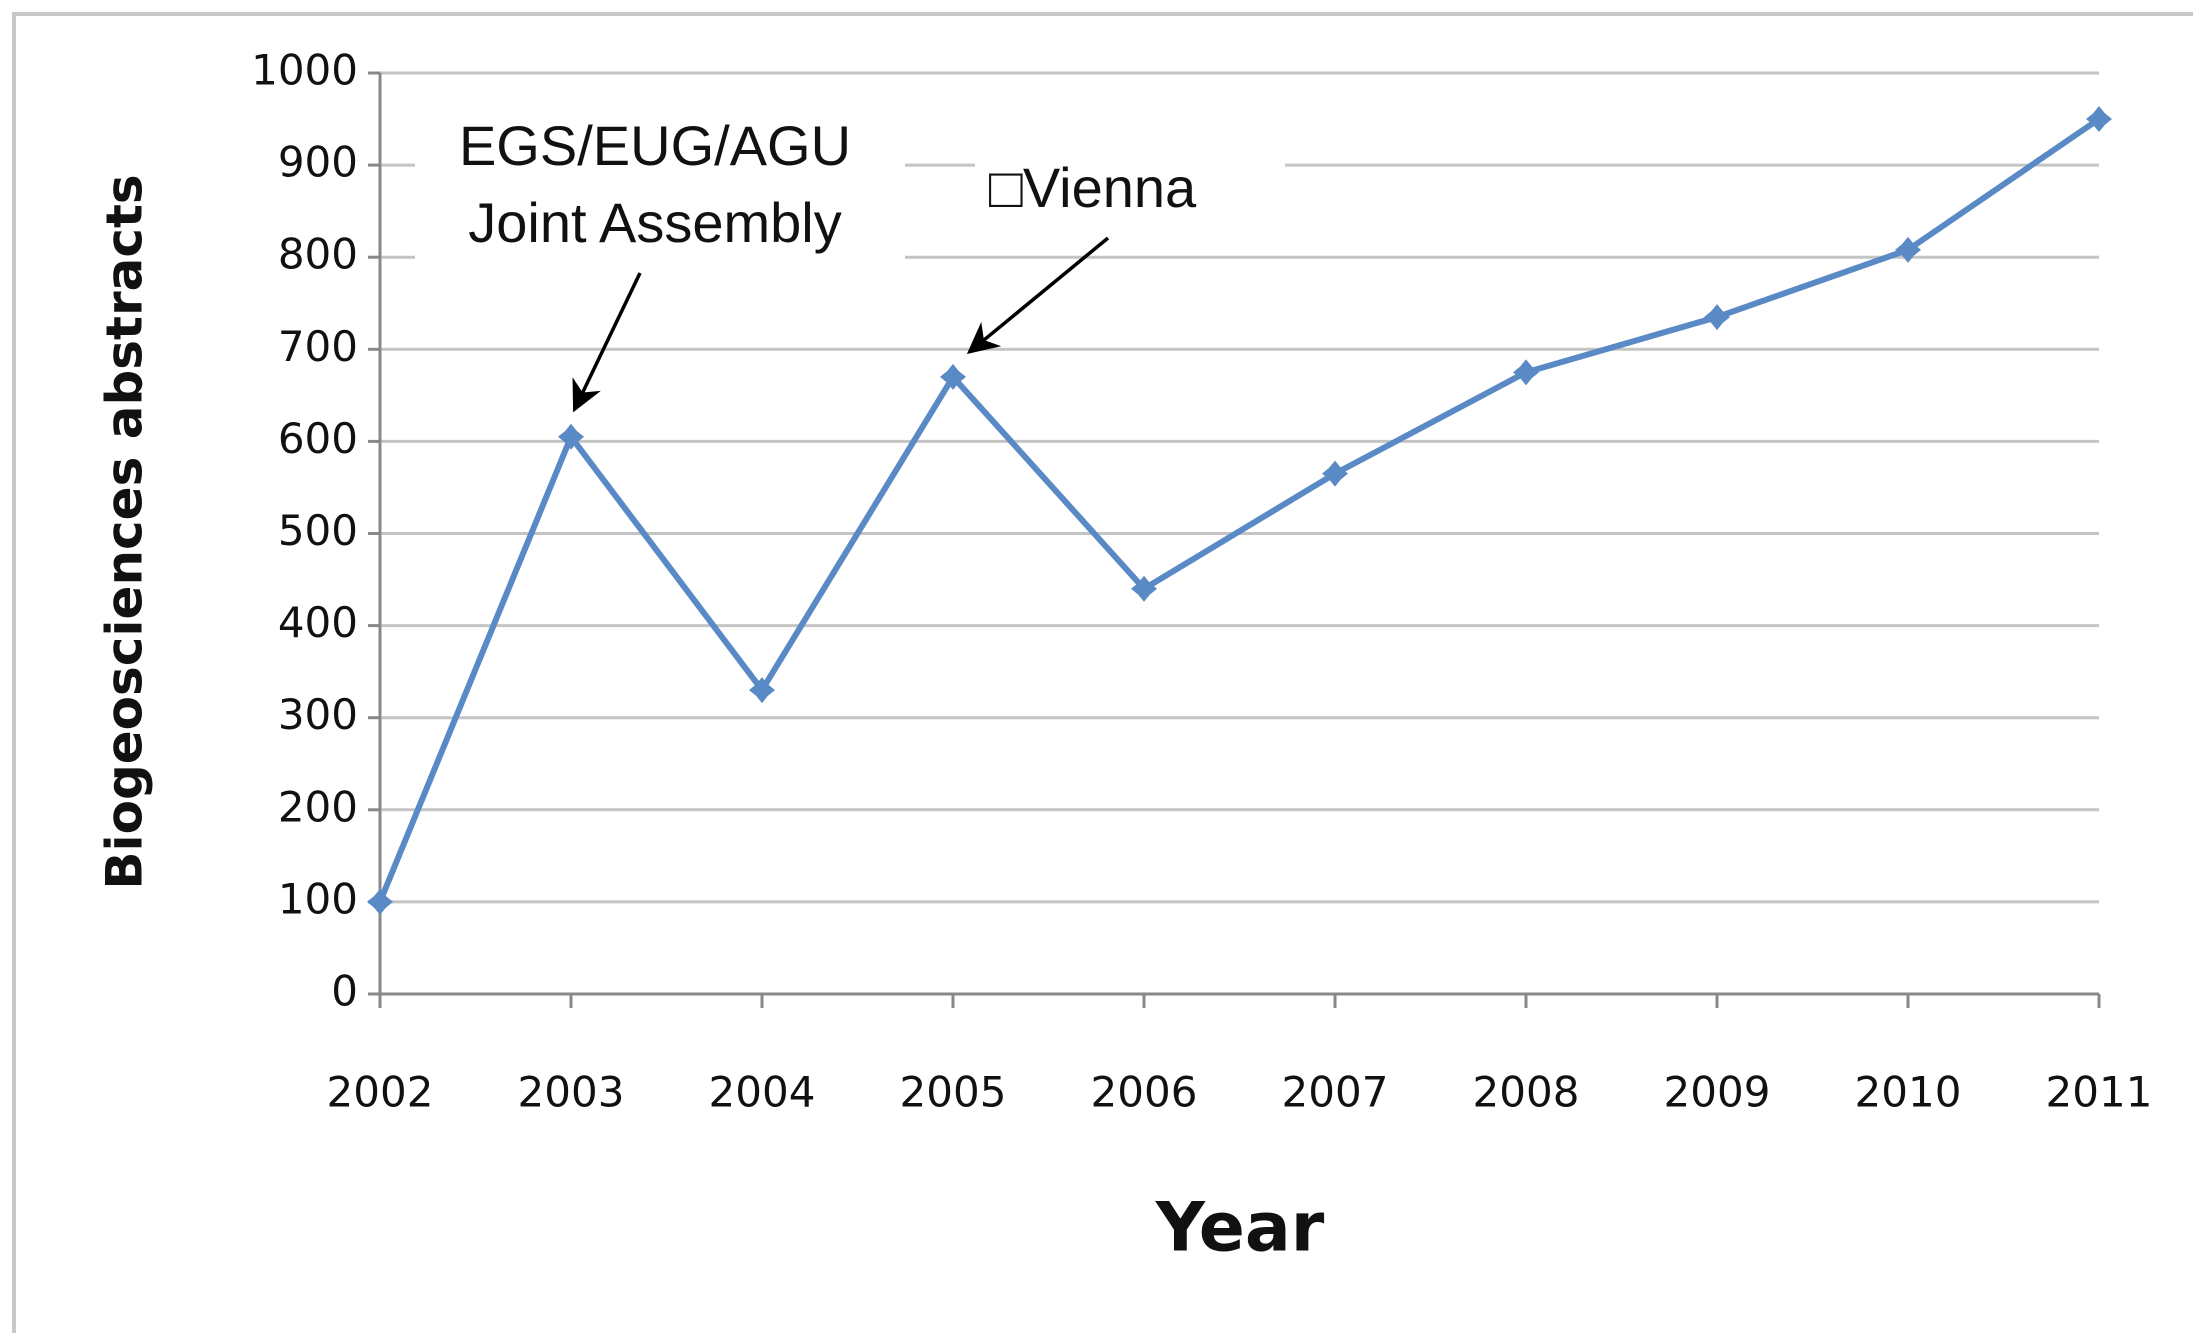 Image resolution: width=2193 pixels, height=1333 pixels. I want to click on y-tick-label: 200, so click(318, 806).